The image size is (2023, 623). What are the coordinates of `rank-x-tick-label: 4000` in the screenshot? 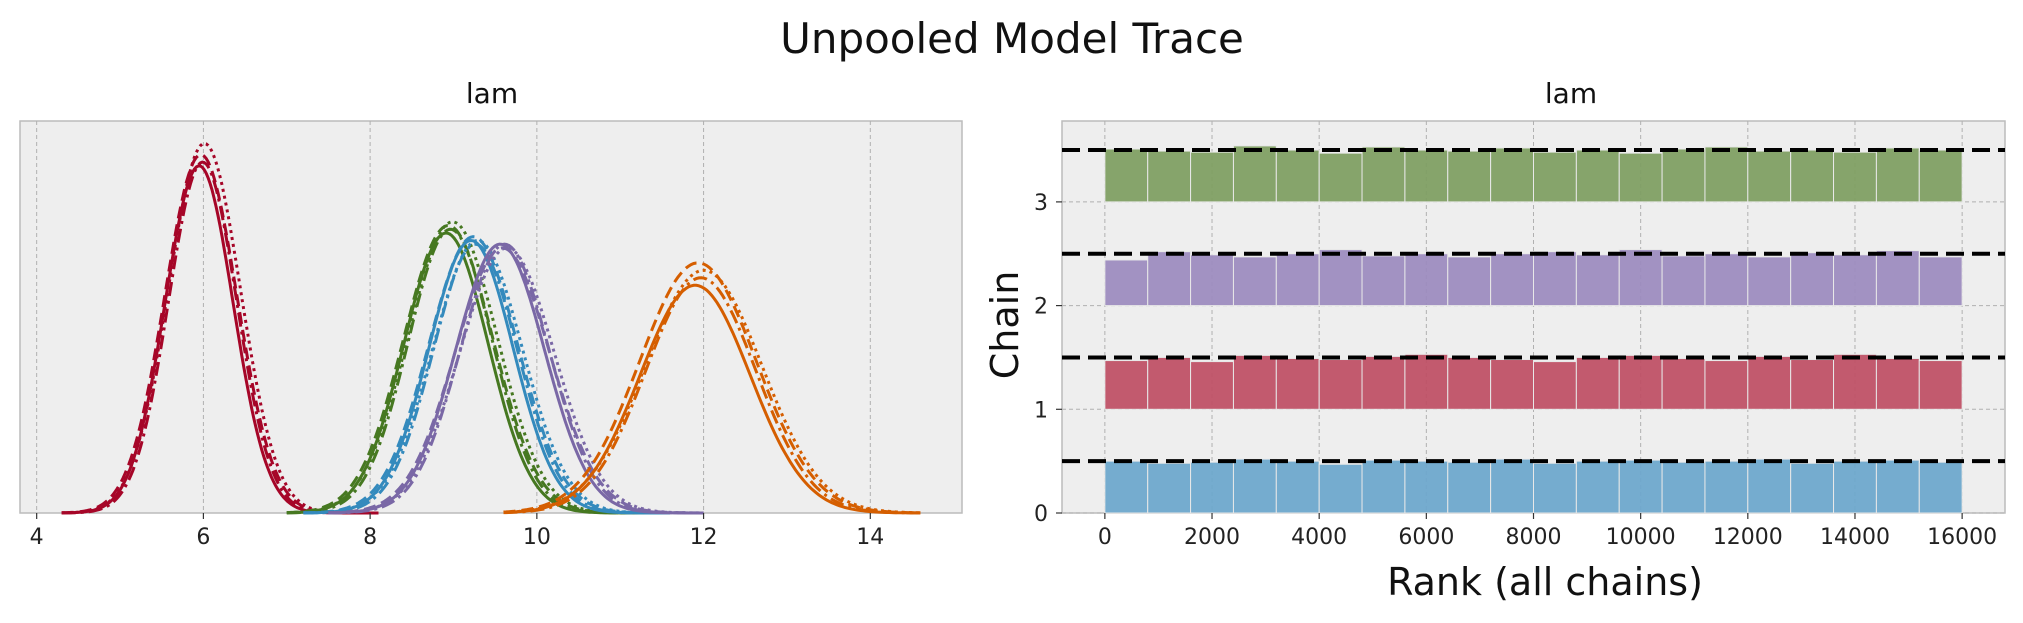 It's located at (1319, 537).